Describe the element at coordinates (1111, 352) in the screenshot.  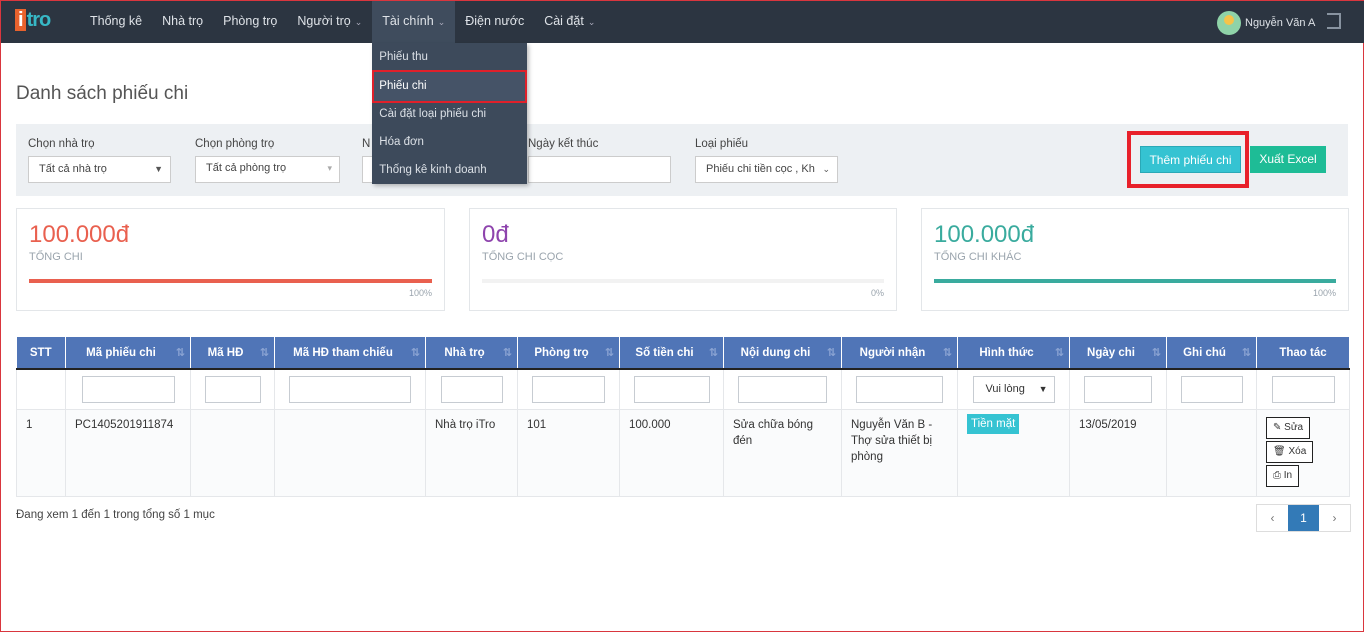
I see `col-label: Ngày chi` at that location.